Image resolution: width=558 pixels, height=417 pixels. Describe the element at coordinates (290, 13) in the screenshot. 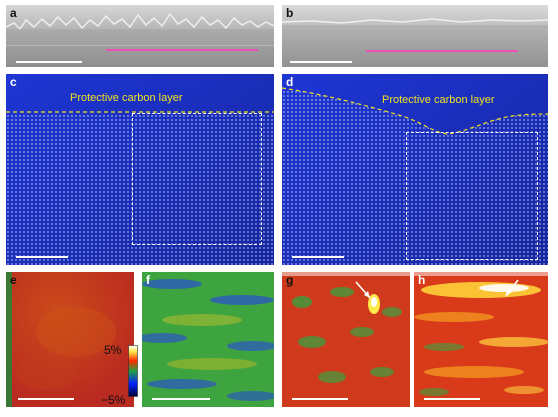

I see `panel-b-label: b` at that location.